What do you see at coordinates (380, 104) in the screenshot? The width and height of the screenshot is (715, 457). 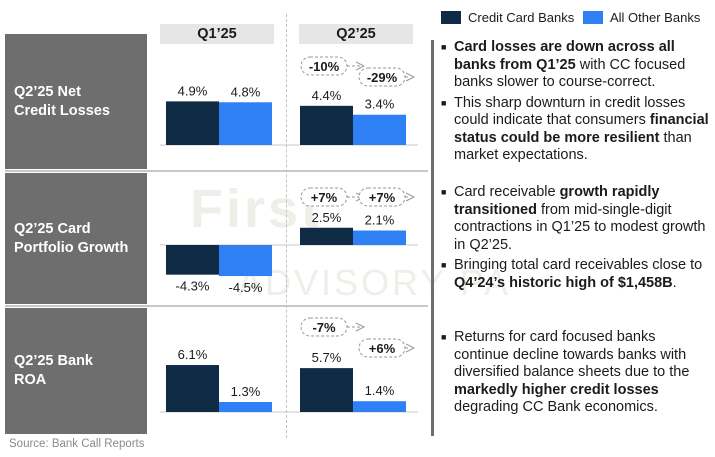 I see `data-label: 3.4%` at bounding box center [380, 104].